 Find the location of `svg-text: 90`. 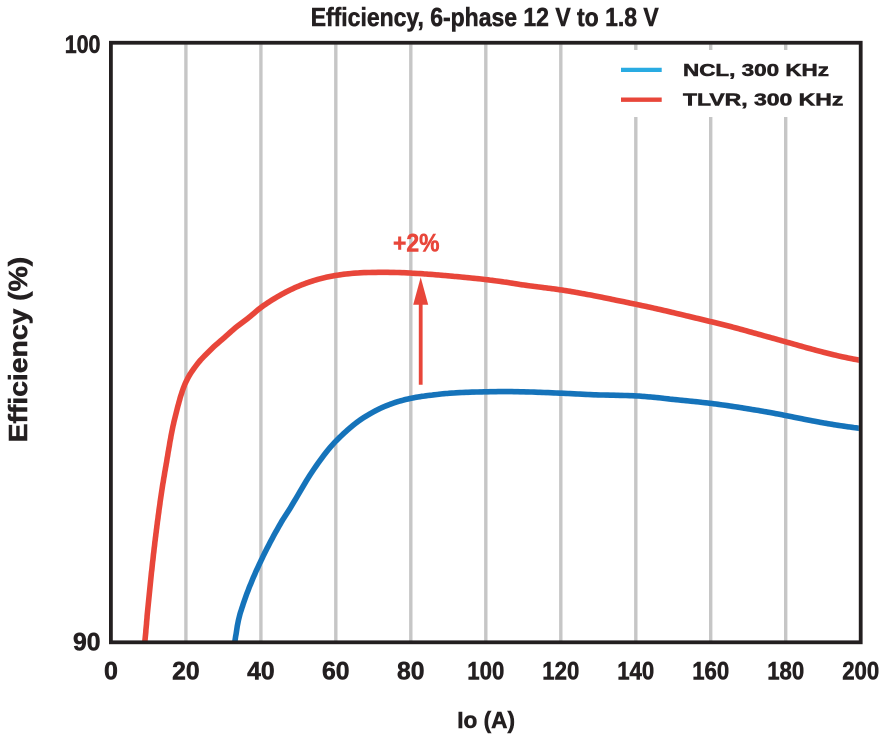

svg-text: 90 is located at coordinates (87, 643).